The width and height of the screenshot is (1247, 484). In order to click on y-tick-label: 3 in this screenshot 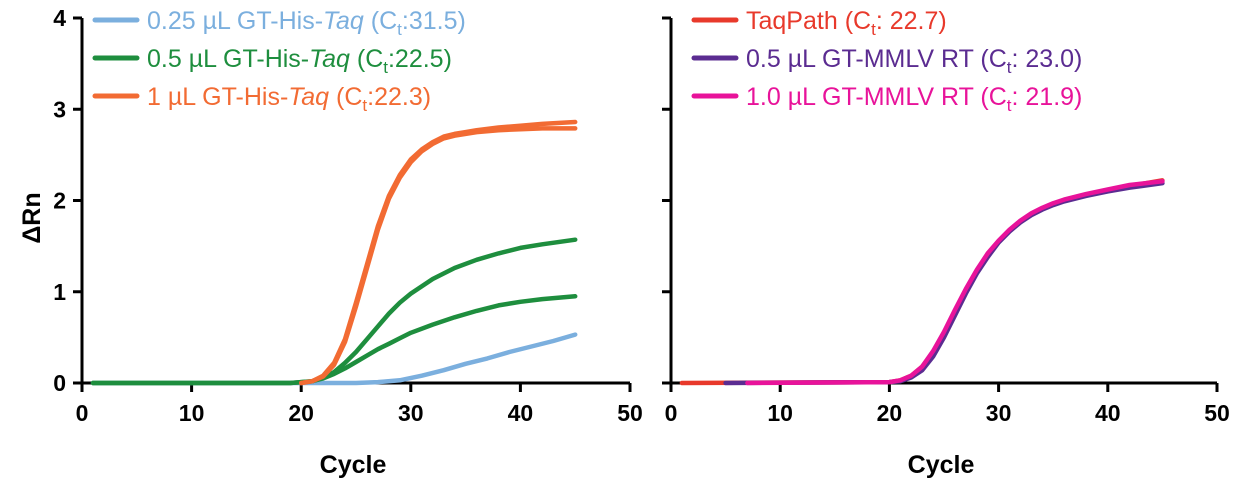, I will do `click(59, 109)`.